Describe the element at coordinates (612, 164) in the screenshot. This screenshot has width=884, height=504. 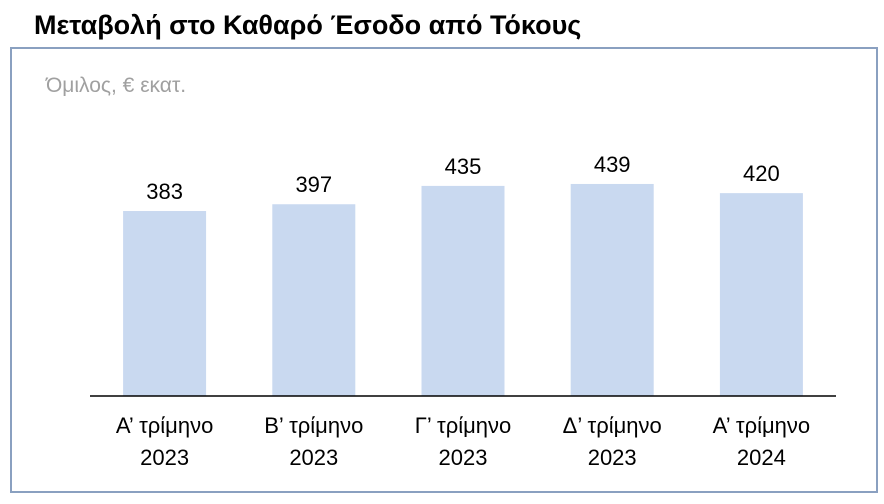
I see `value-label: 439` at that location.